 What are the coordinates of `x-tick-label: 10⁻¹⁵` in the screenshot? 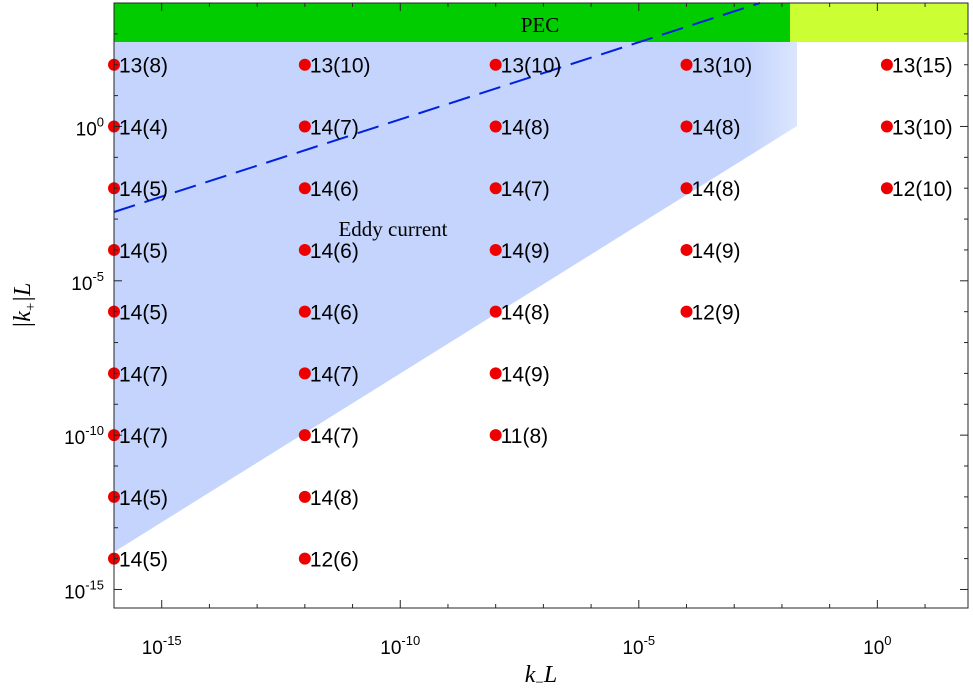 It's located at (162, 646).